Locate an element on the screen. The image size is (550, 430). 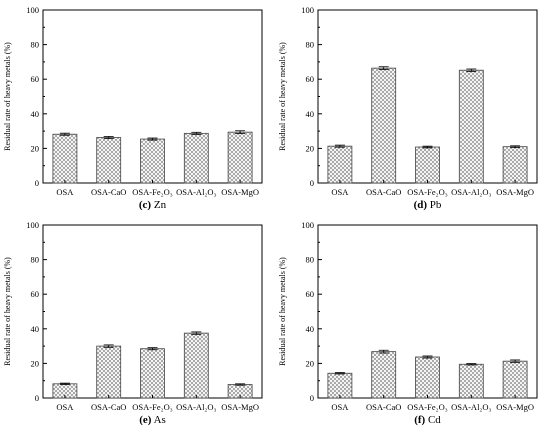
panel-label: (d) is located at coordinates (421, 205).